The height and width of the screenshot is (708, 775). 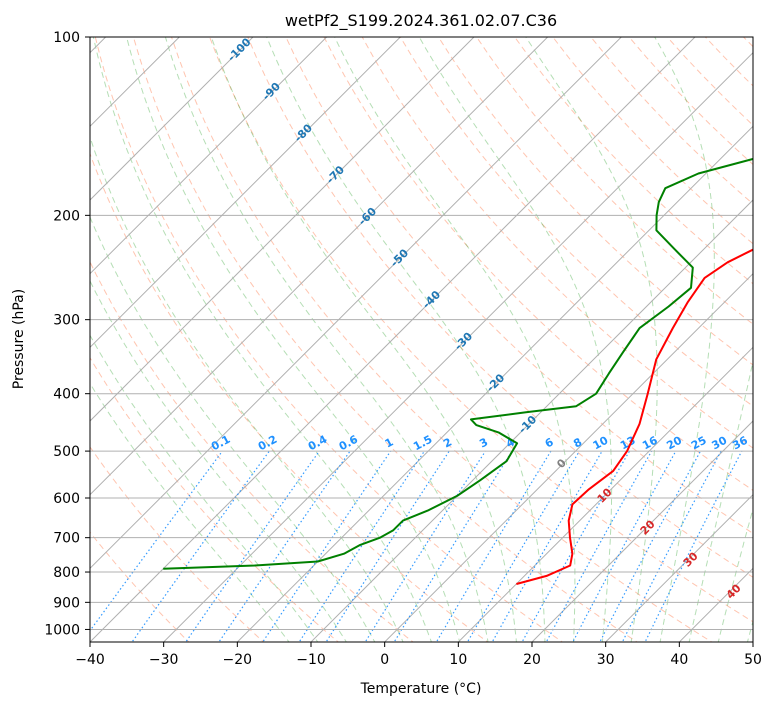 I want to click on y-tick-label: 1000, so click(x=62, y=630).